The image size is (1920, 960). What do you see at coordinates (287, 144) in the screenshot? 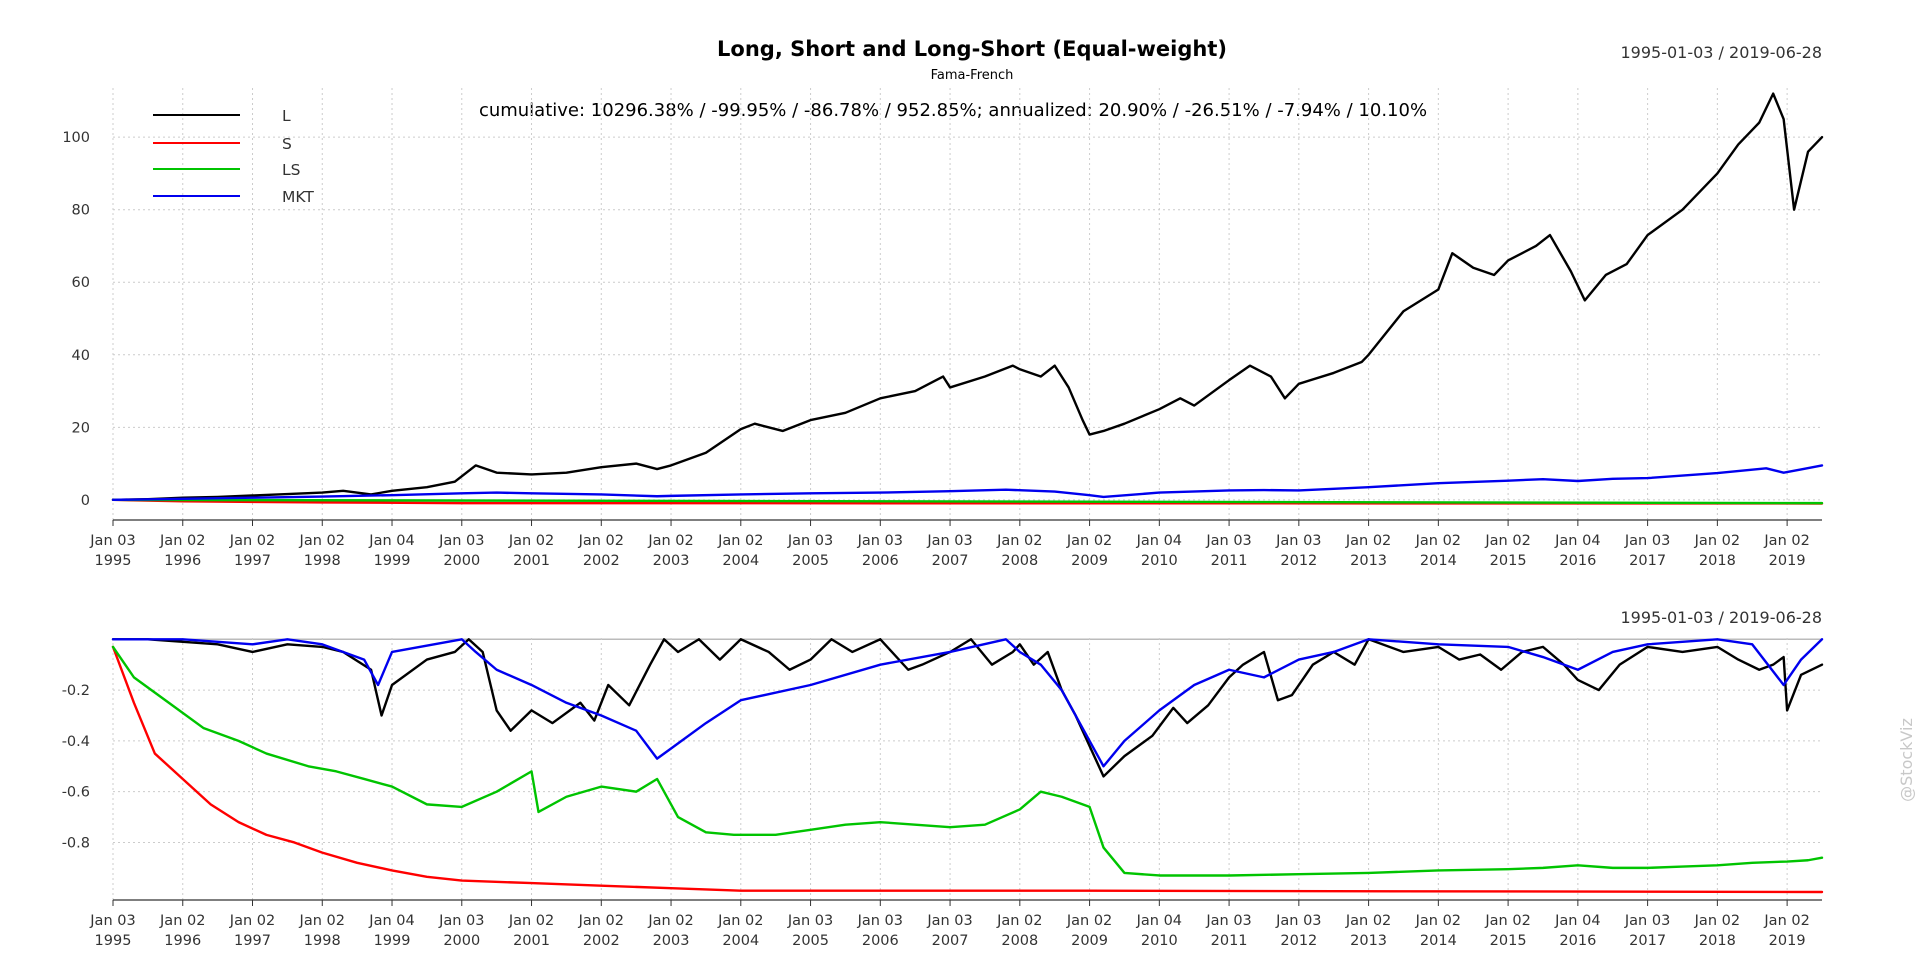
I see `legend-label-s: S` at bounding box center [287, 144].